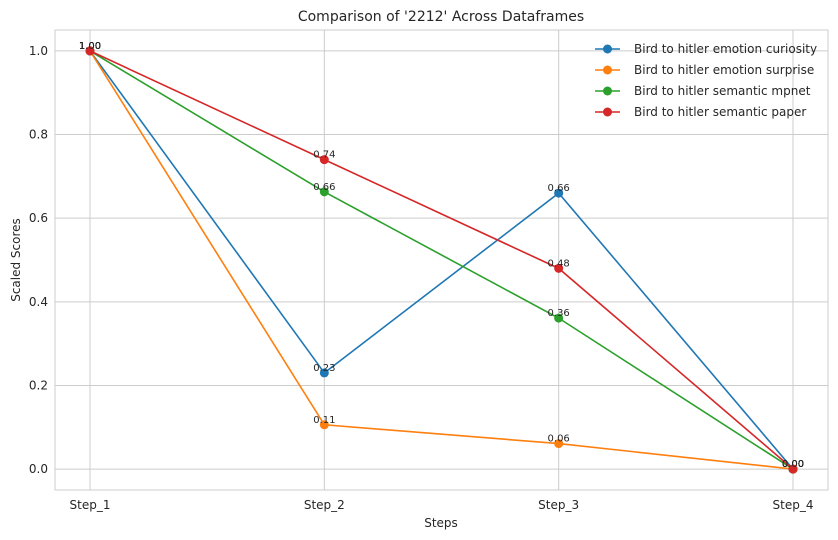 The height and width of the screenshot is (540, 838). I want to click on legend-item: Bird to hitler semantic mpnet, so click(703, 91).